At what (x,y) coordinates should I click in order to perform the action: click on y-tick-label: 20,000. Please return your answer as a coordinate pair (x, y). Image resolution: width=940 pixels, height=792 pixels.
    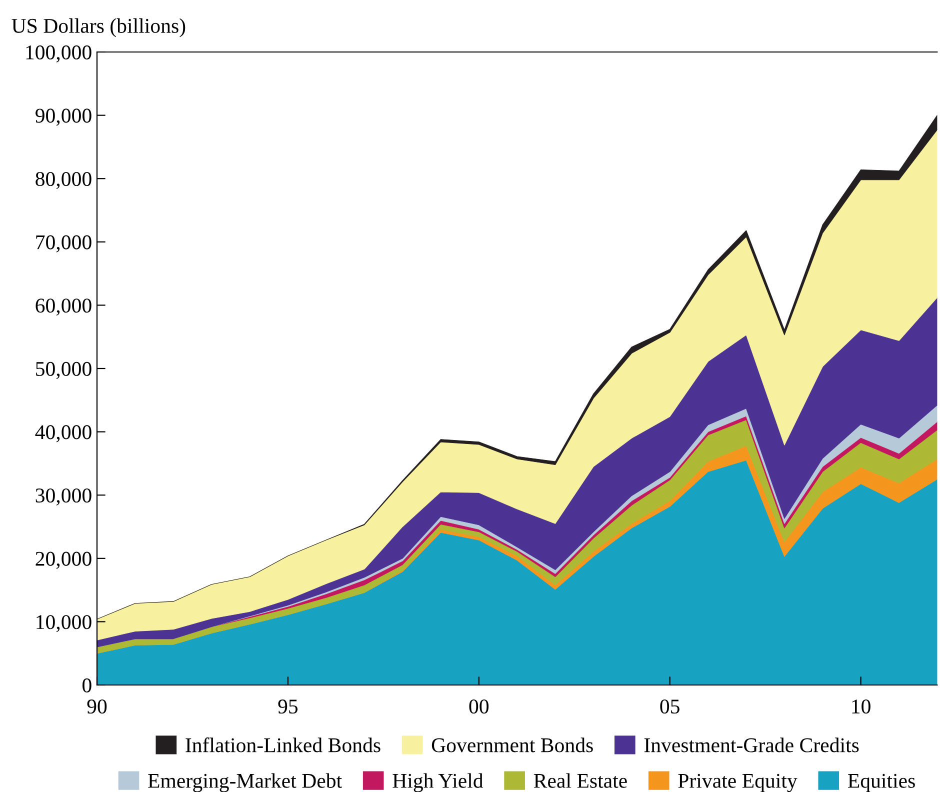
    Looking at the image, I should click on (64, 560).